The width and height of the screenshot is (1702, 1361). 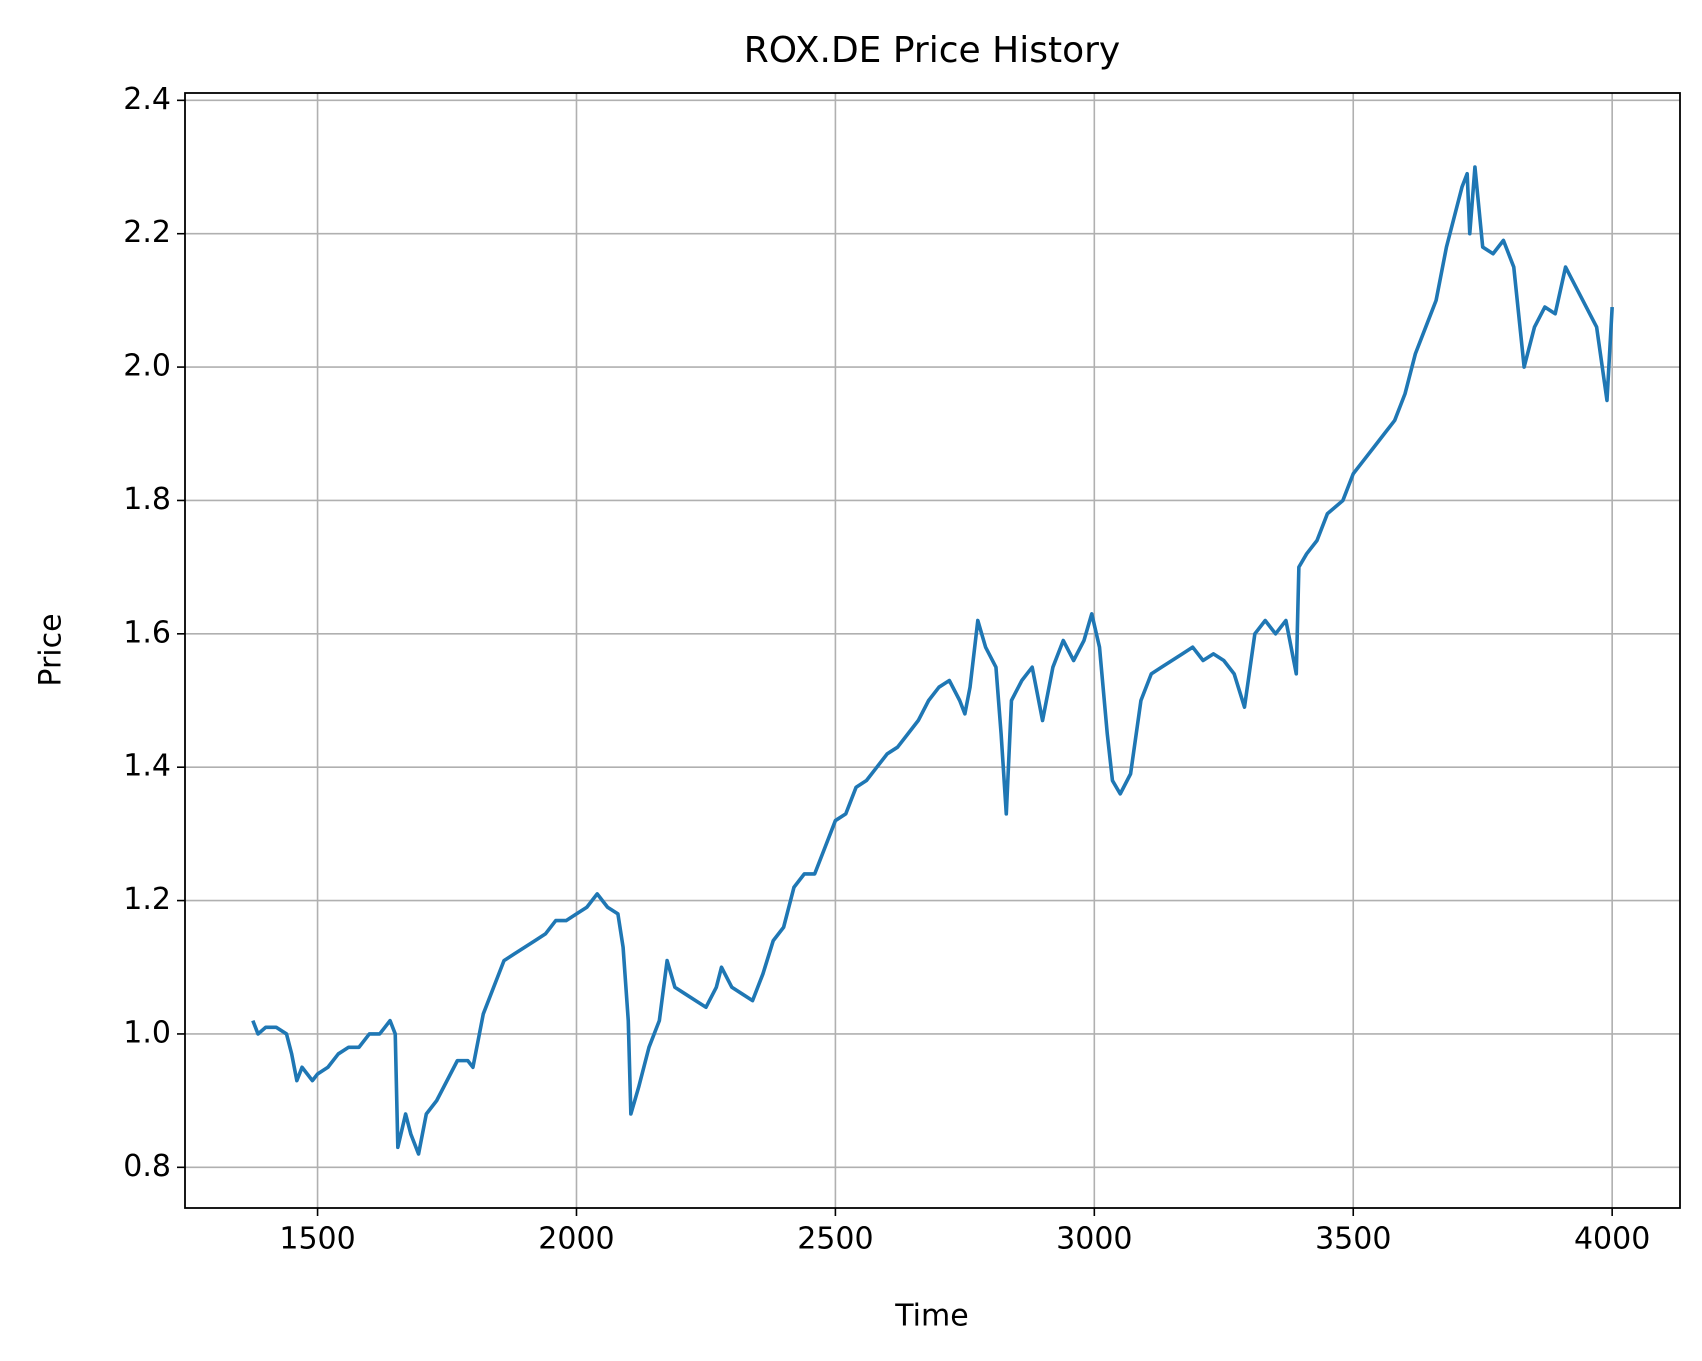 What do you see at coordinates (147, 1166) in the screenshot?
I see `y-tick-label: 0.8` at bounding box center [147, 1166].